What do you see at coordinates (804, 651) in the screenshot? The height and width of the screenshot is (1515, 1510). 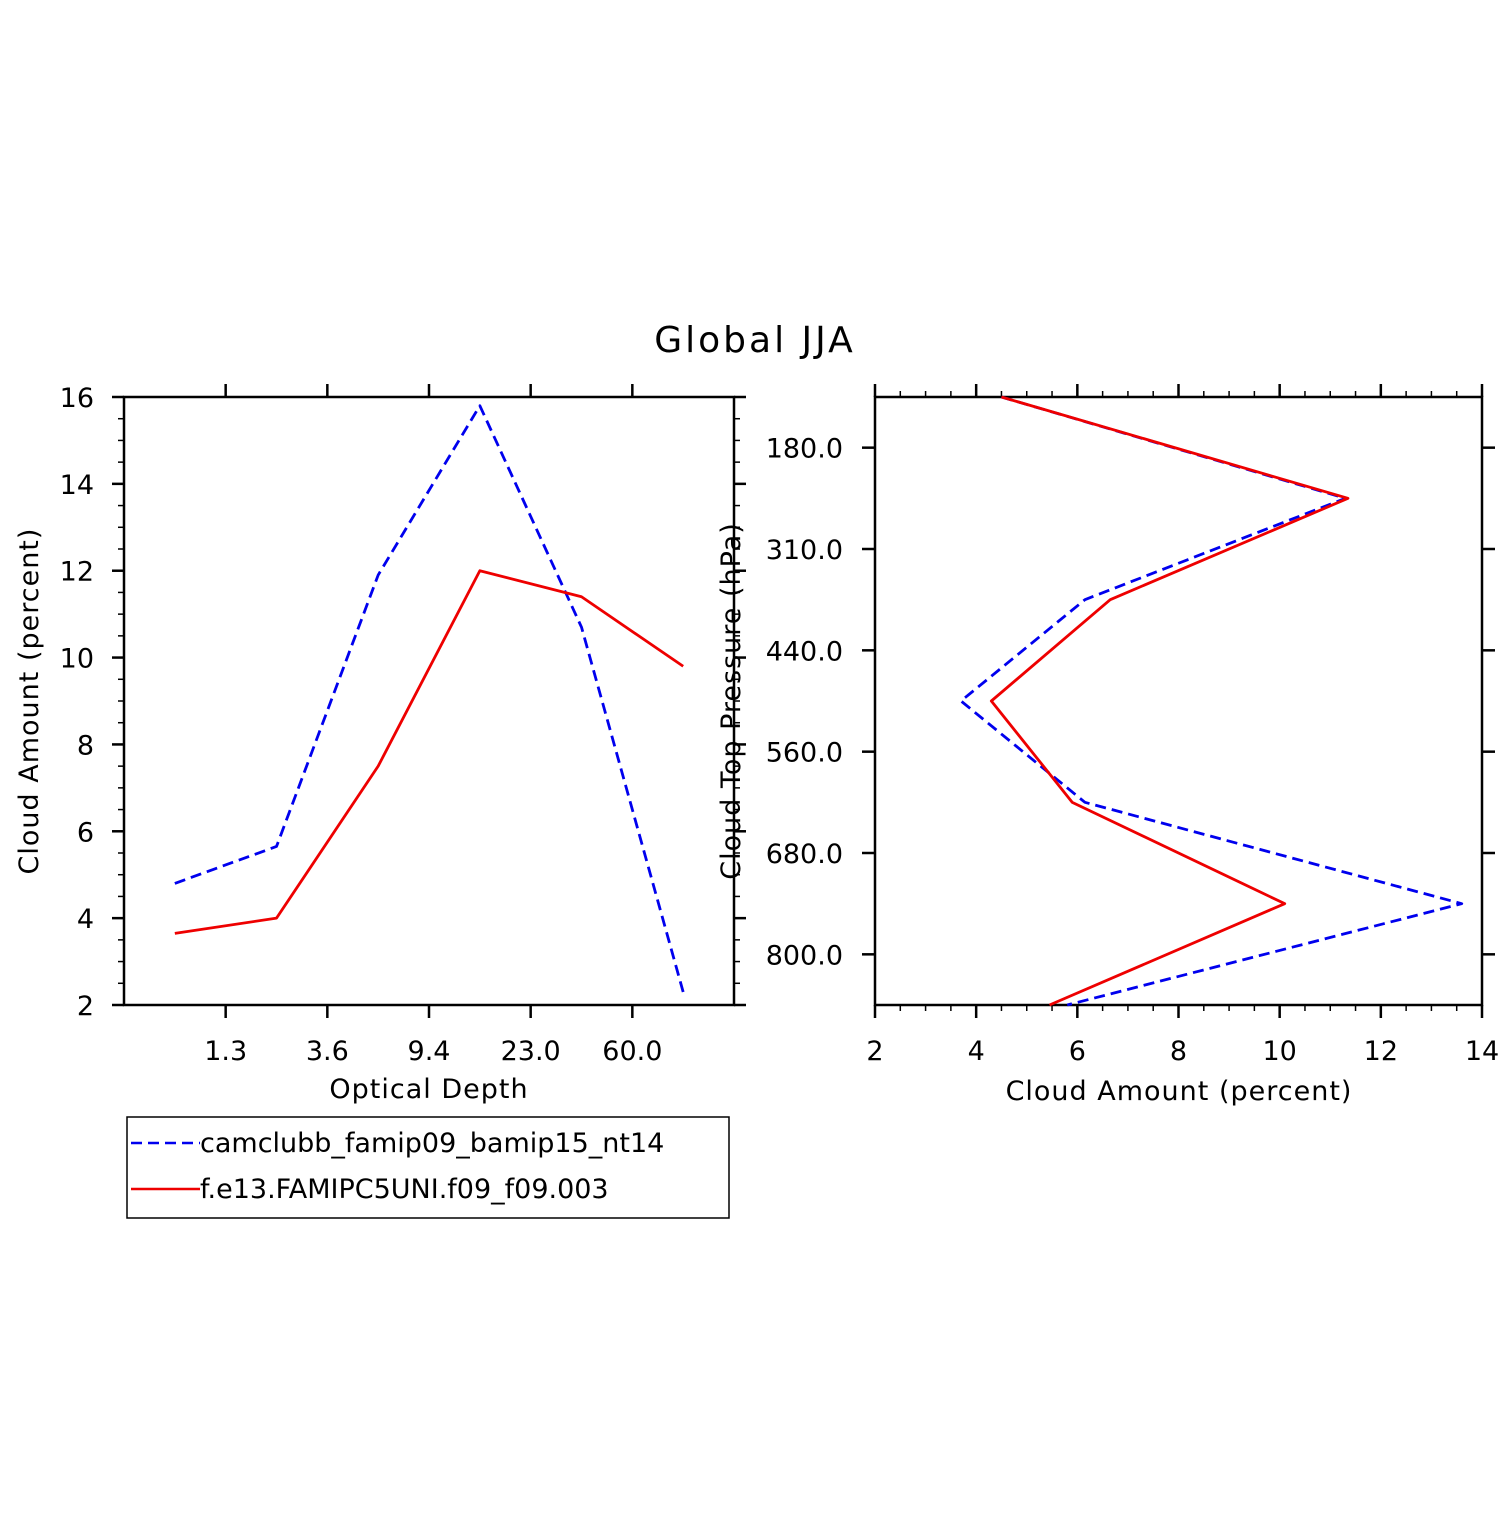 I see `right-y-tick-label: 440.0` at bounding box center [804, 651].